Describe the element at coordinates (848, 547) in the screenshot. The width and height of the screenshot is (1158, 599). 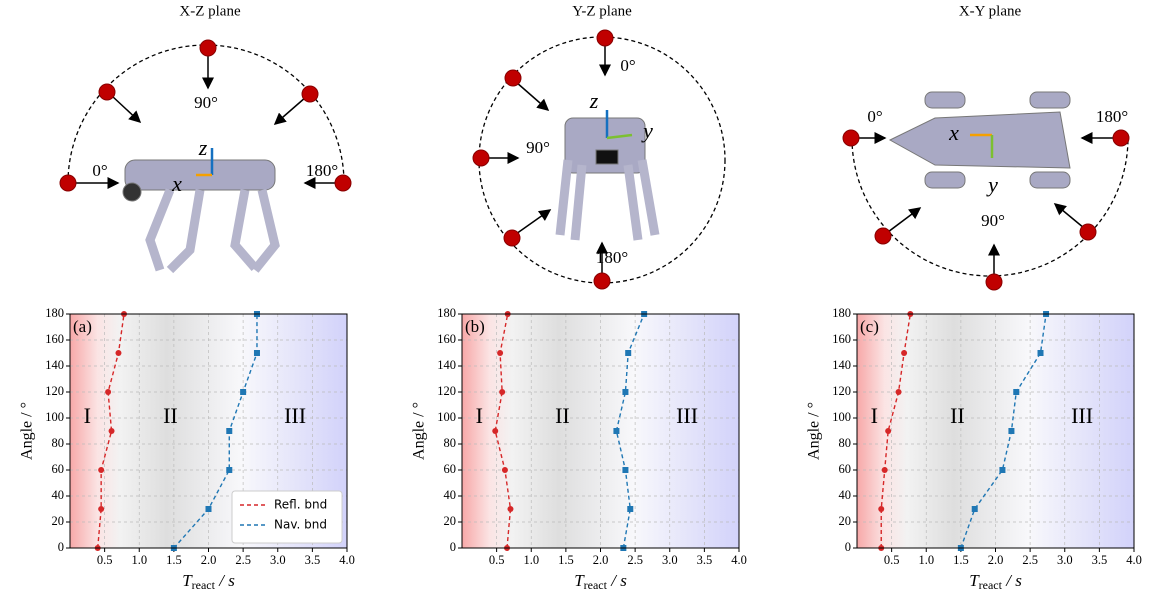
I see `y-tick-label: 0` at that location.